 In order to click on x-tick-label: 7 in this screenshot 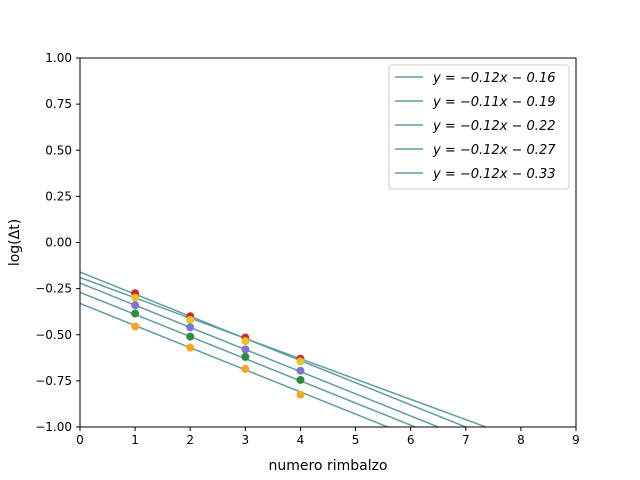, I will do `click(466, 440)`.